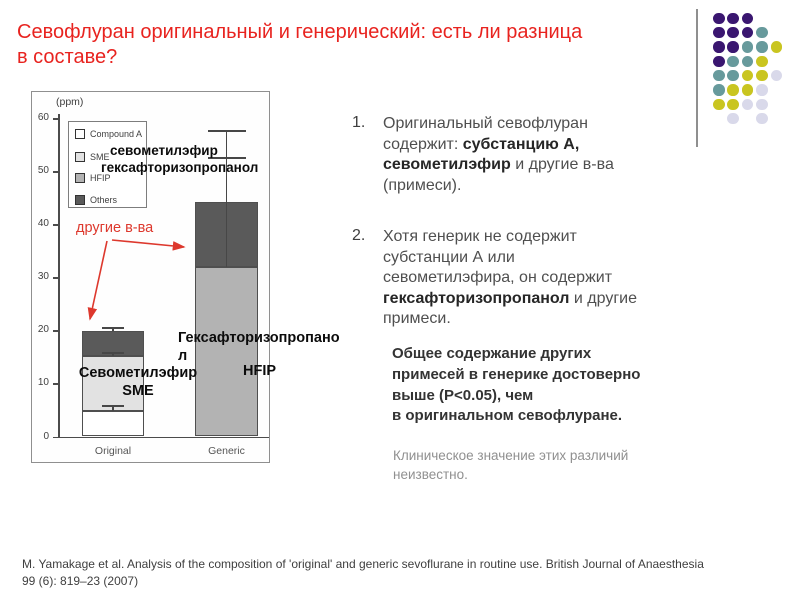  Describe the element at coordinates (104, 200) in the screenshot. I see `legend-label-others: Others` at that location.